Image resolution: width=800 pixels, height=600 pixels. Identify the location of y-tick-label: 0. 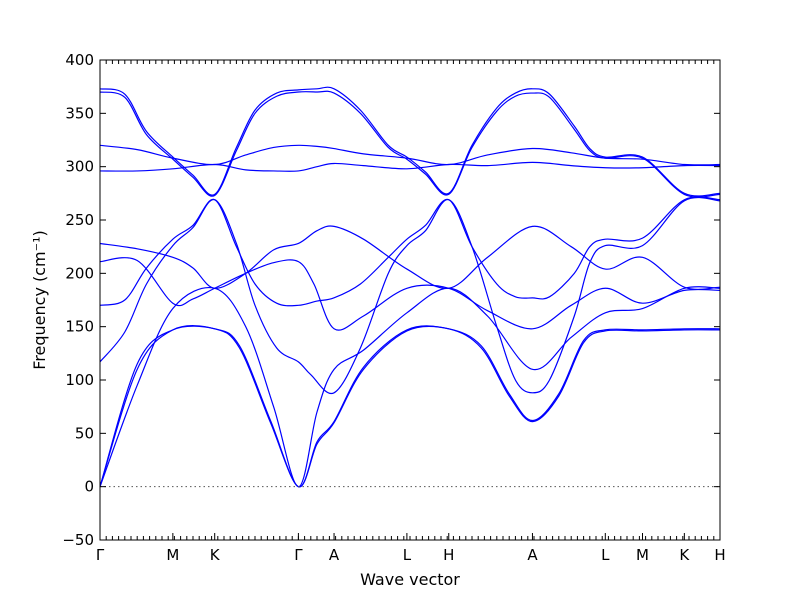
(89, 487).